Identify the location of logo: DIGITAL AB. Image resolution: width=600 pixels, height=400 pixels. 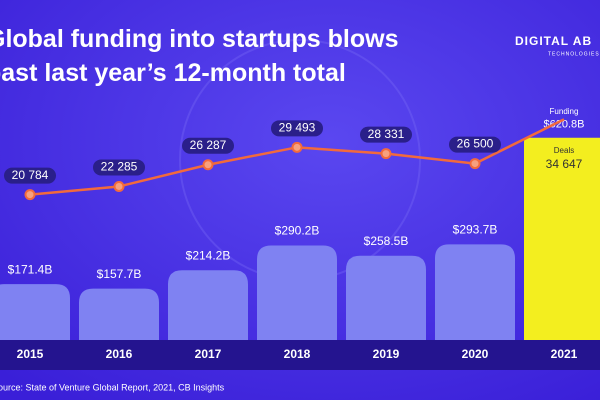
(553, 41).